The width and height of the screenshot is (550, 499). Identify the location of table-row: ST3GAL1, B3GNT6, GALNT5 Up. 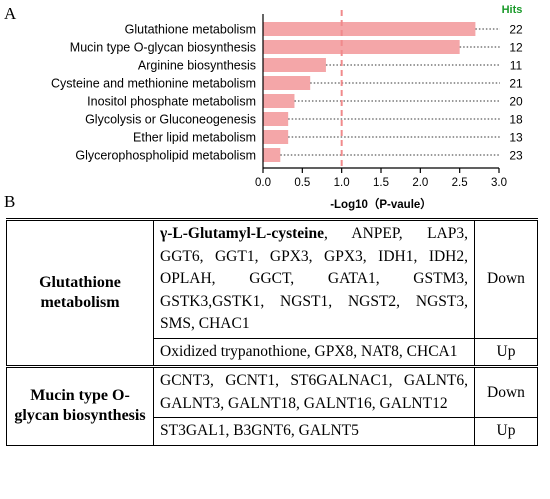
(272, 431).